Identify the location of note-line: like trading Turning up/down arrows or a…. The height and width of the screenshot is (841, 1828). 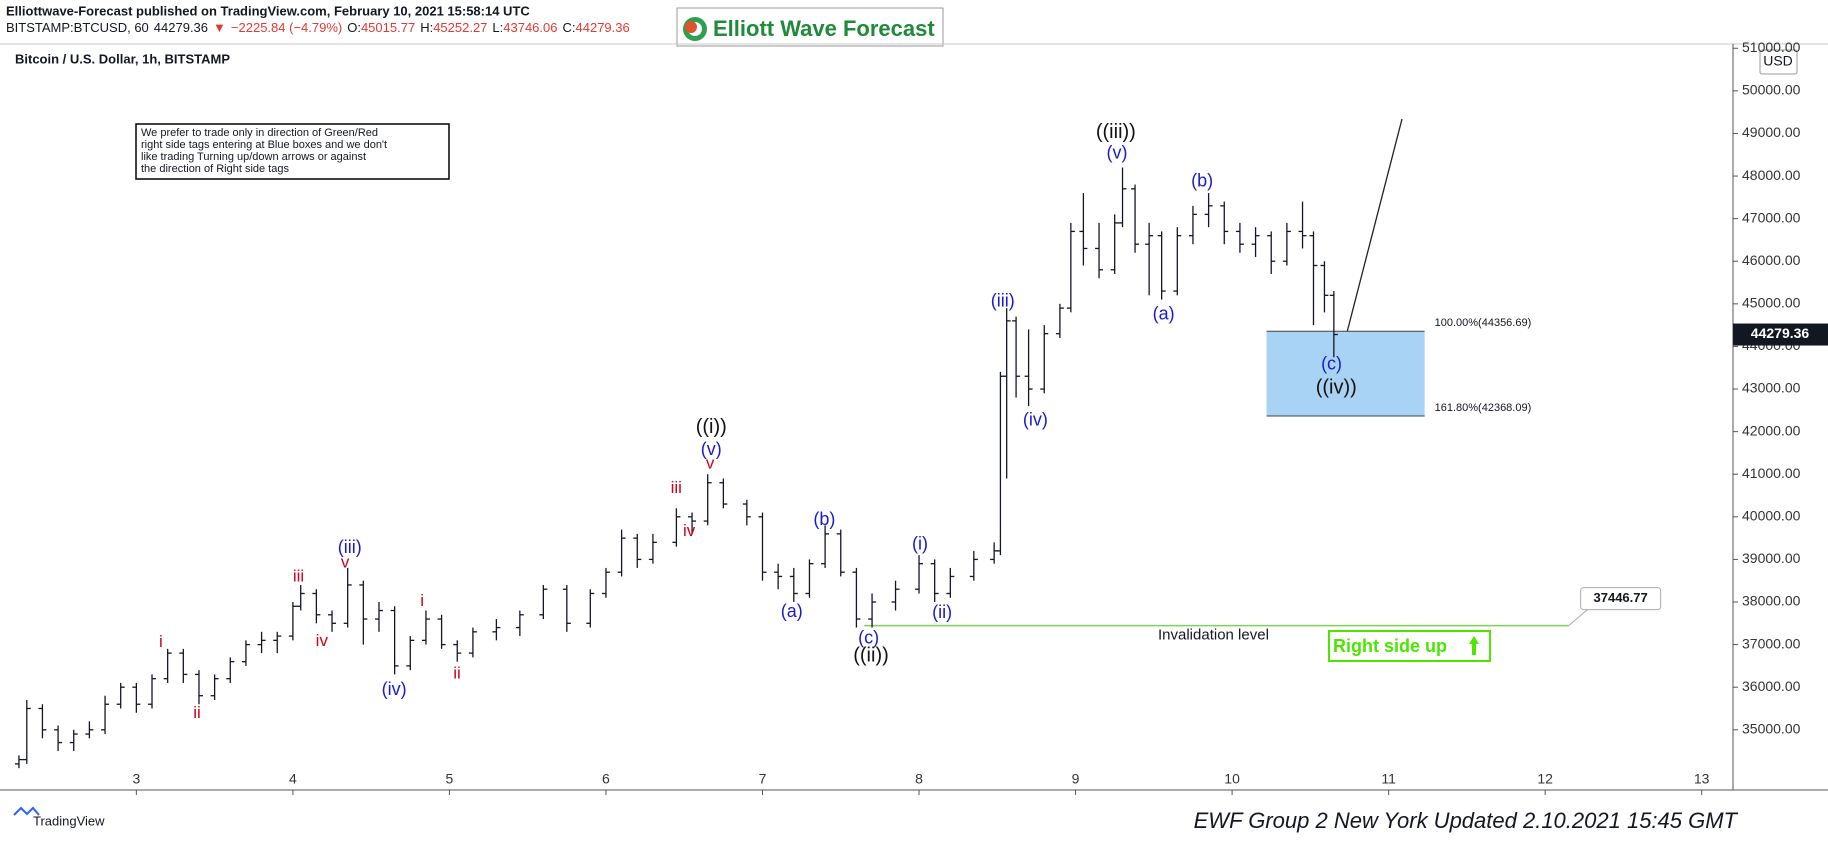
(253, 157).